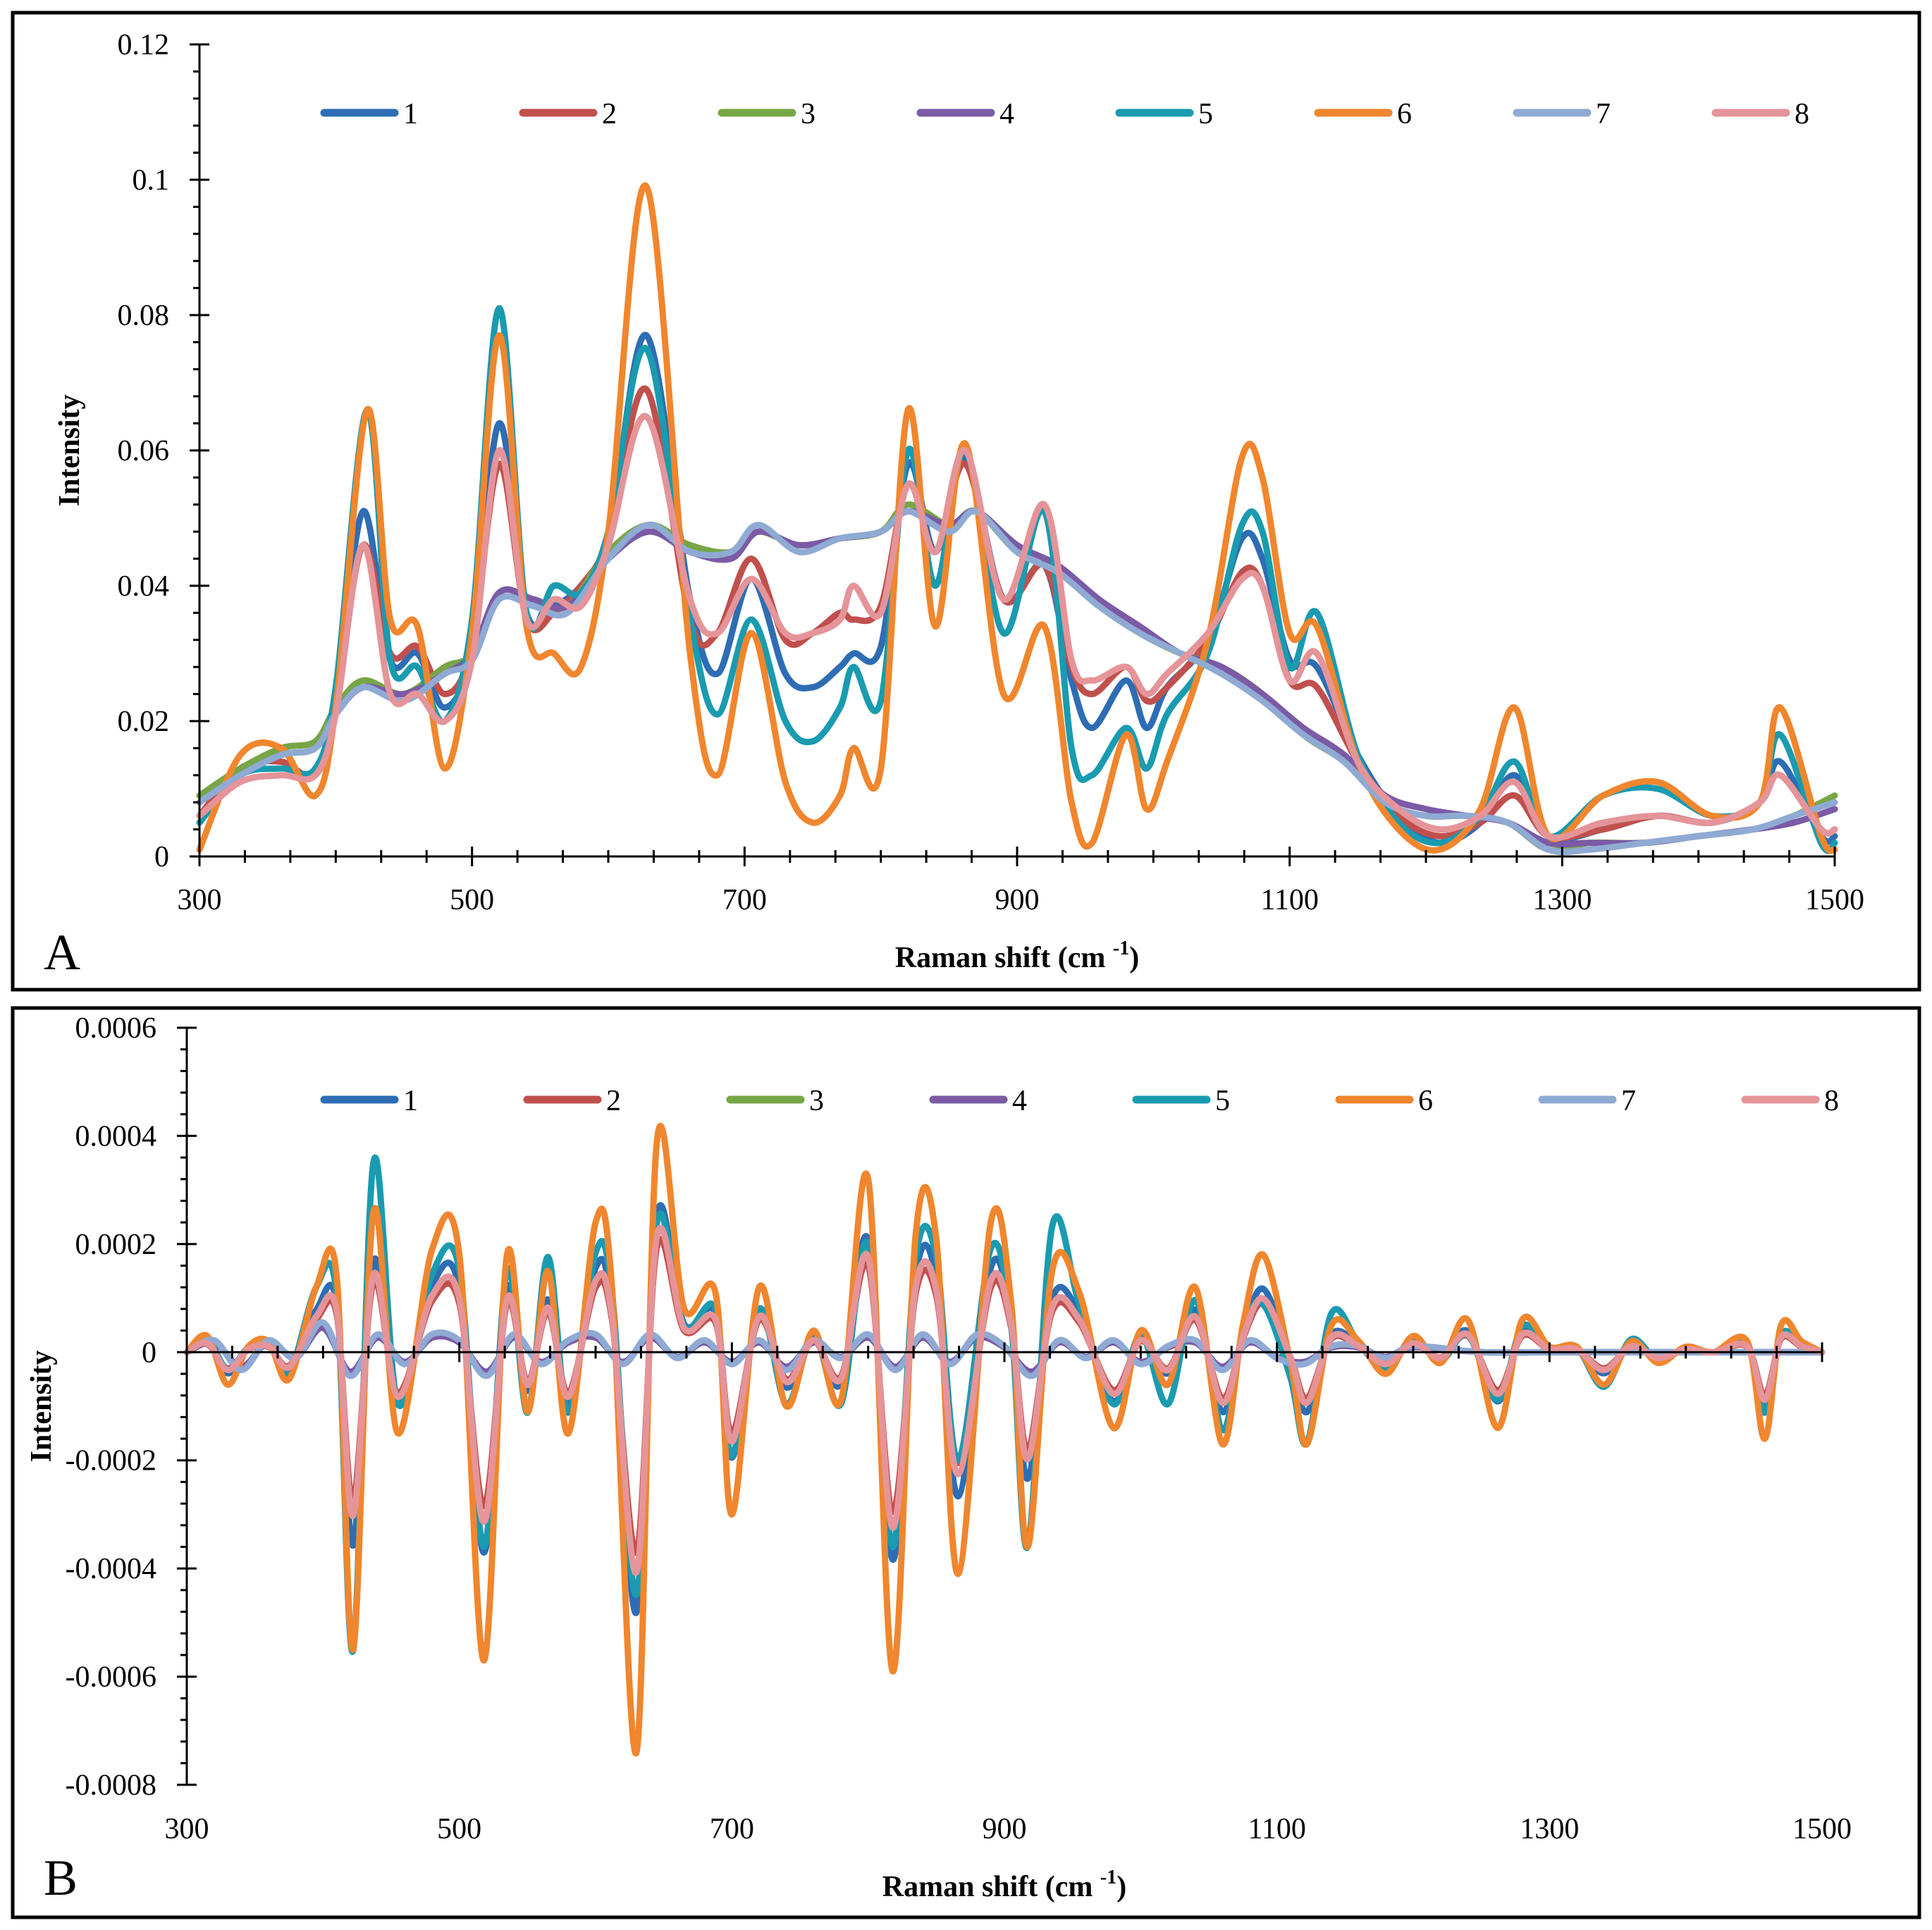  What do you see at coordinates (1006, 114) in the screenshot?
I see `panel-0-legend-label-4: 4` at bounding box center [1006, 114].